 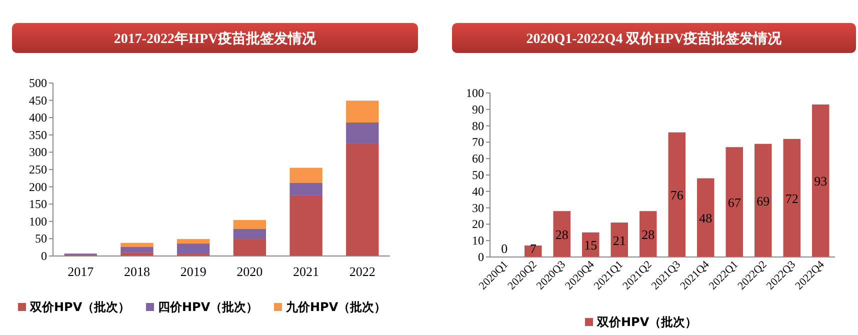 What do you see at coordinates (38, 83) in the screenshot?
I see `y-tick-label: 500` at bounding box center [38, 83].